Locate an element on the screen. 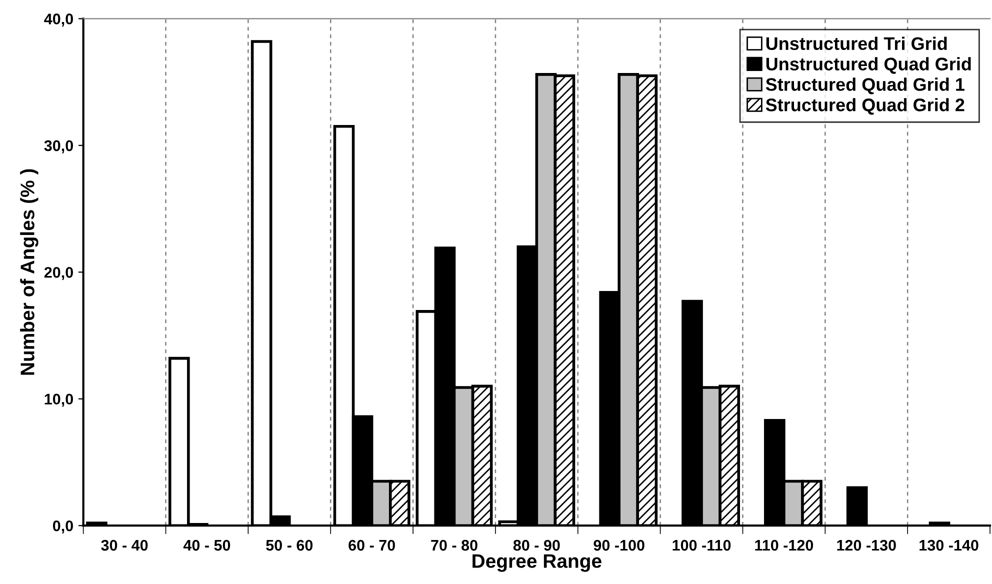  y-tick-label: 30,0 is located at coordinates (58, 147).